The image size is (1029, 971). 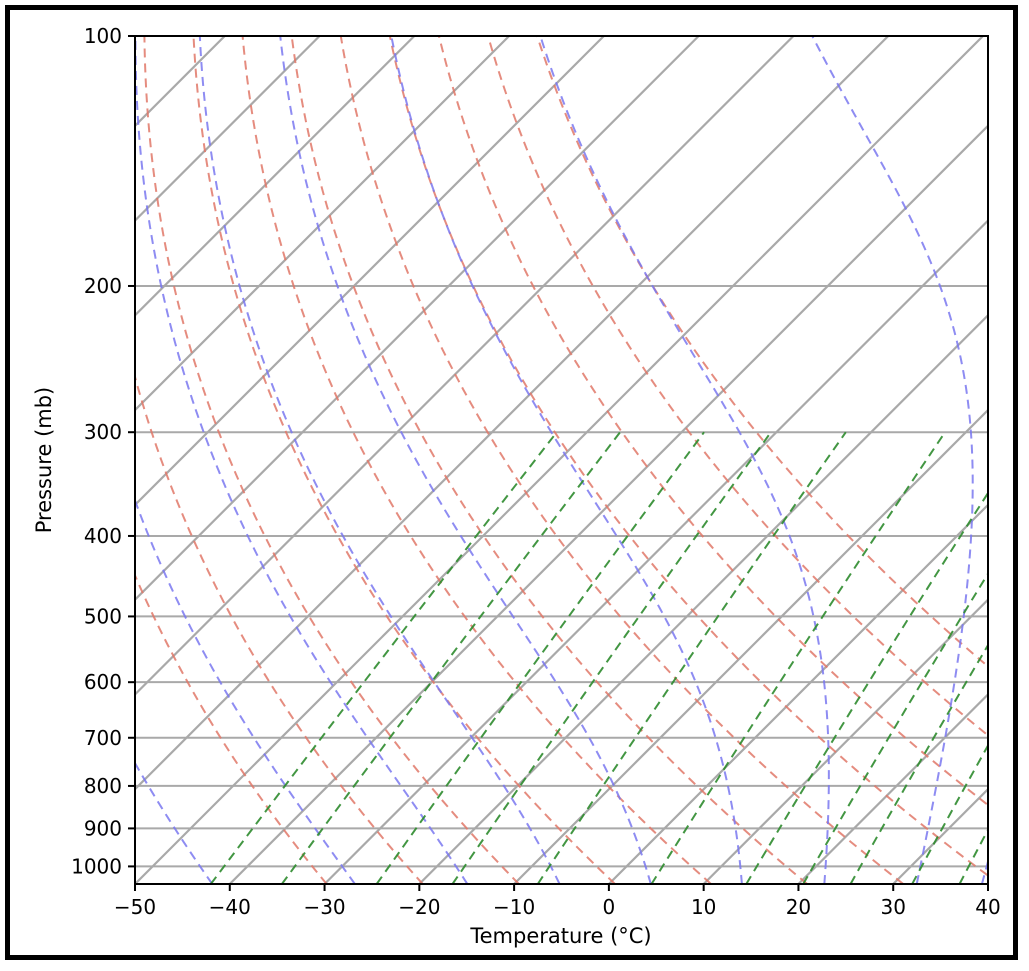 I want to click on moist-adiabat--30, so click(x=245, y=690).